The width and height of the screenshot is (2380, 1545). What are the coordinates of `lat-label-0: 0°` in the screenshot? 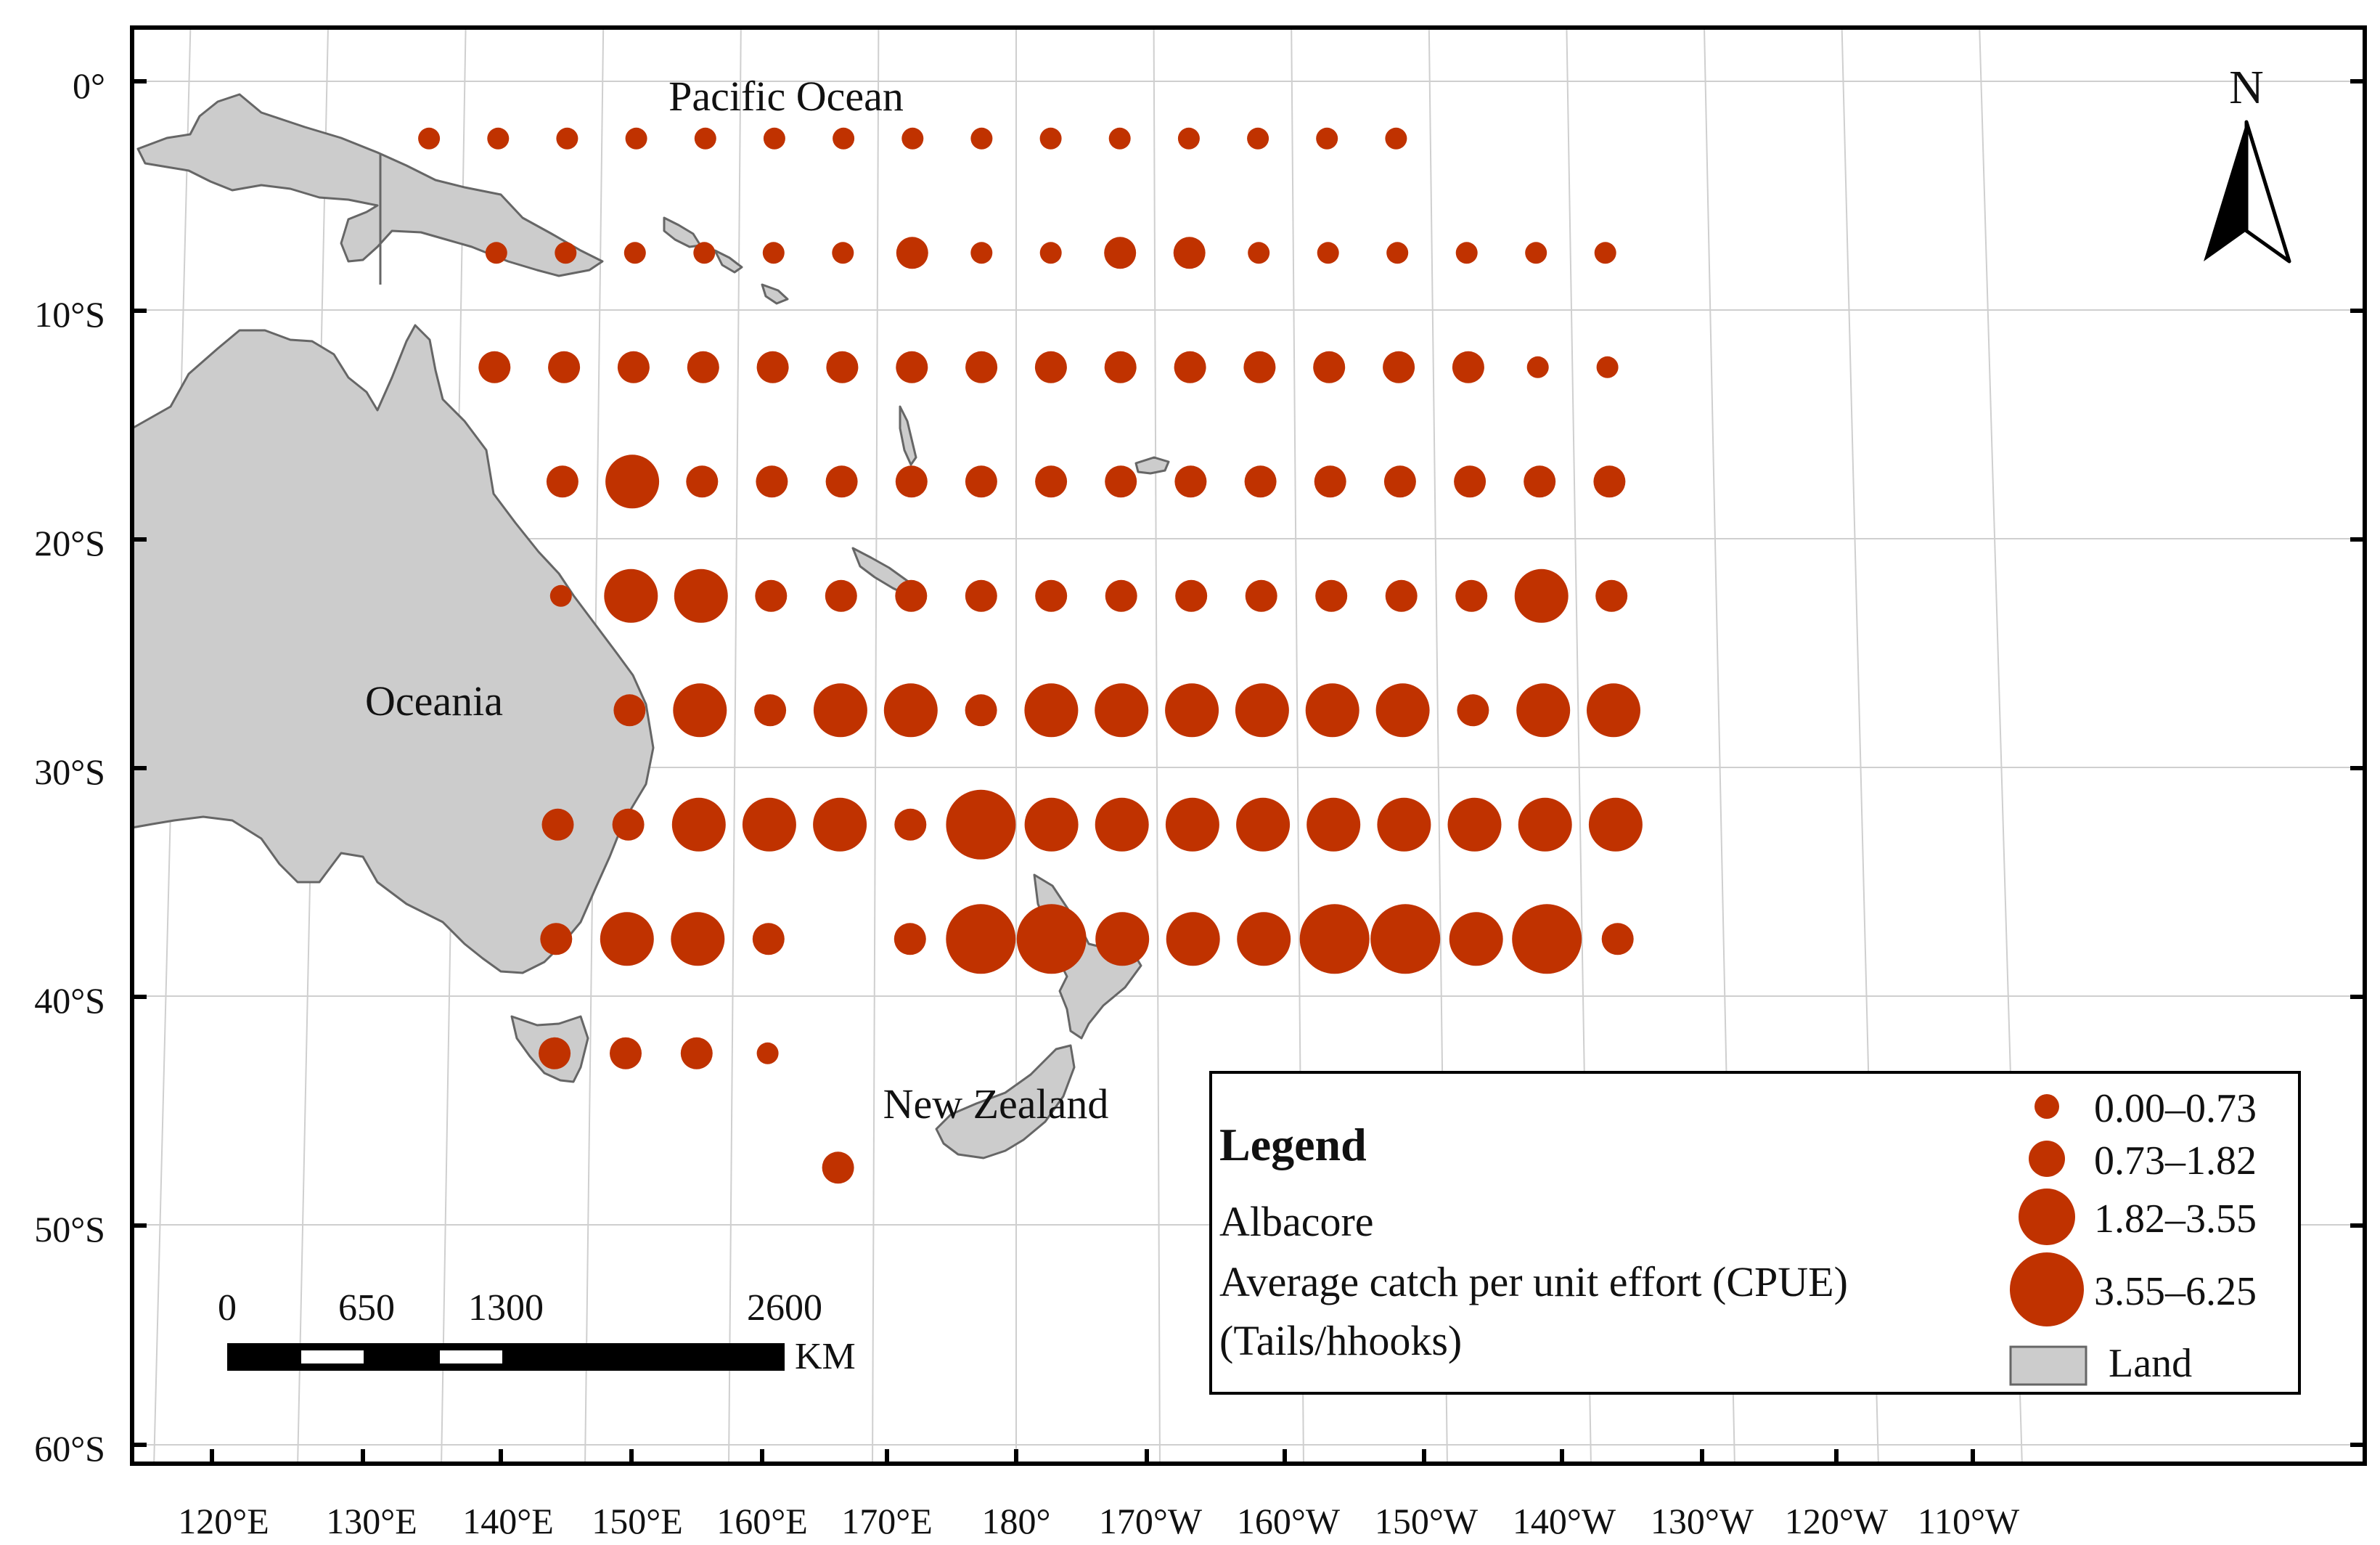 It's located at (89, 86).